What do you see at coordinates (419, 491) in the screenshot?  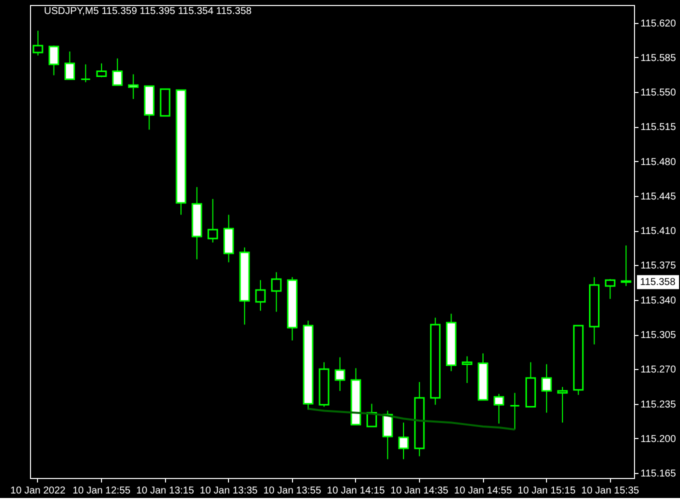 I see `x-tick-label: 10 Jan 14:35` at bounding box center [419, 491].